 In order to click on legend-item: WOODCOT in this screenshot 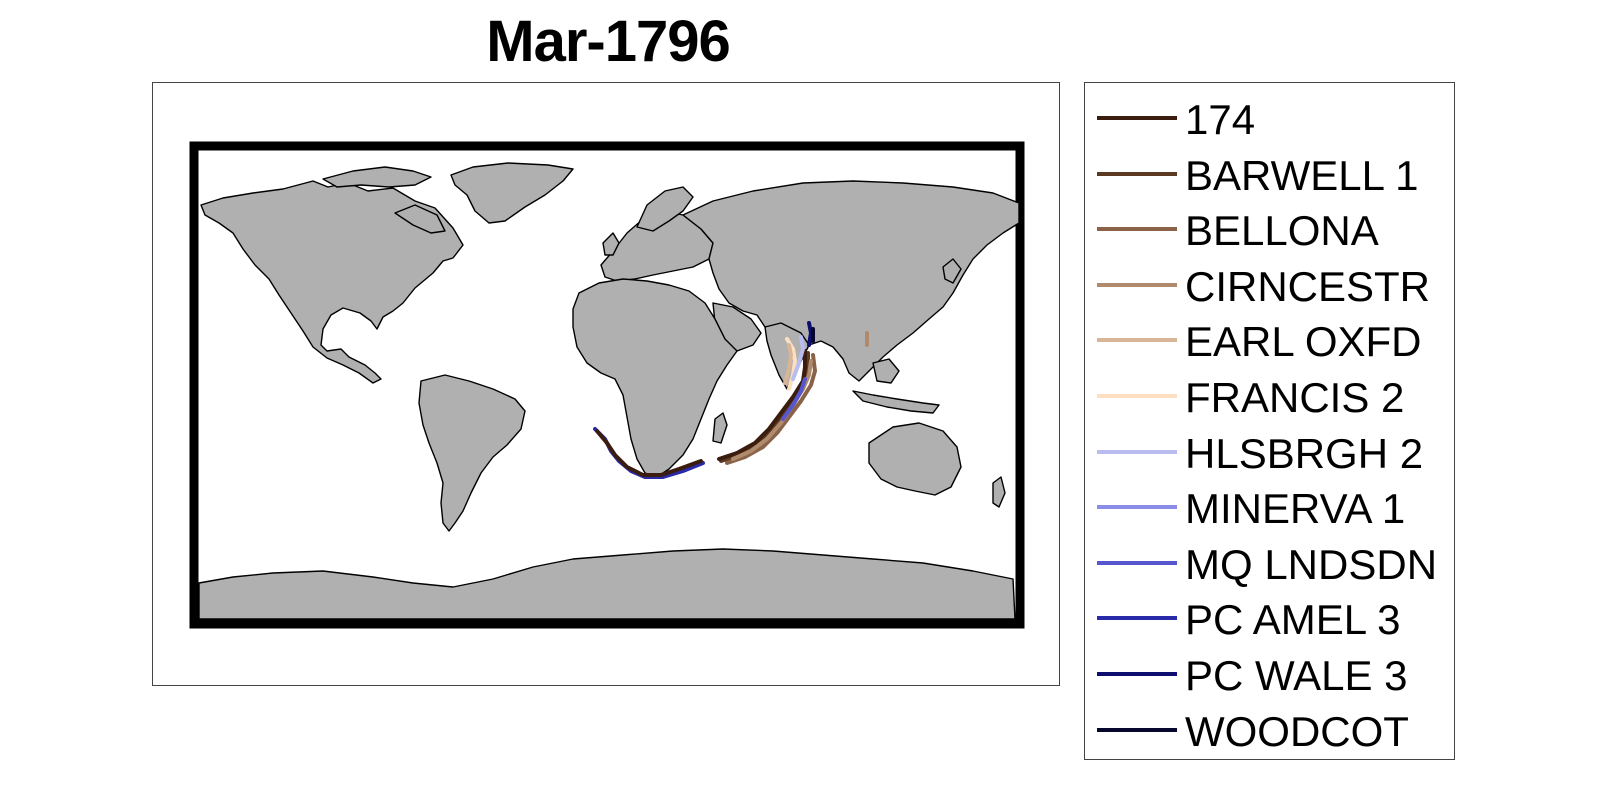, I will do `click(1269, 729)`.